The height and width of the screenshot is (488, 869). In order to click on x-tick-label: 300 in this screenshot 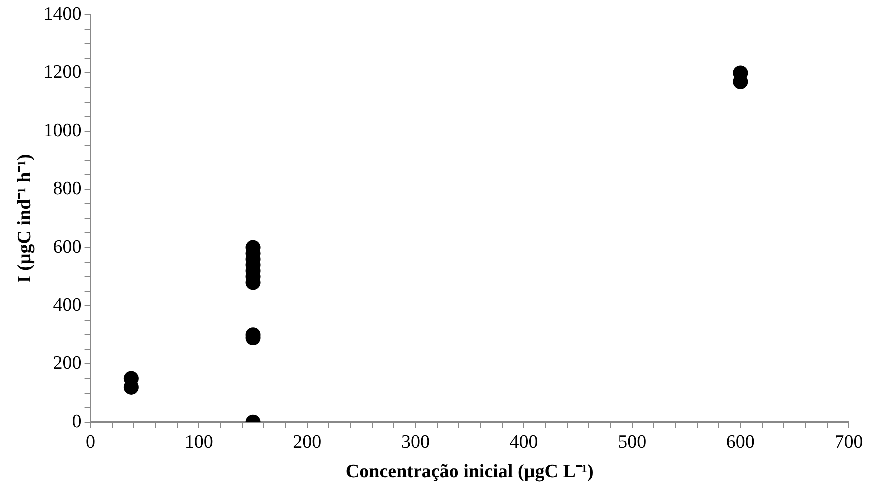, I will do `click(415, 442)`.